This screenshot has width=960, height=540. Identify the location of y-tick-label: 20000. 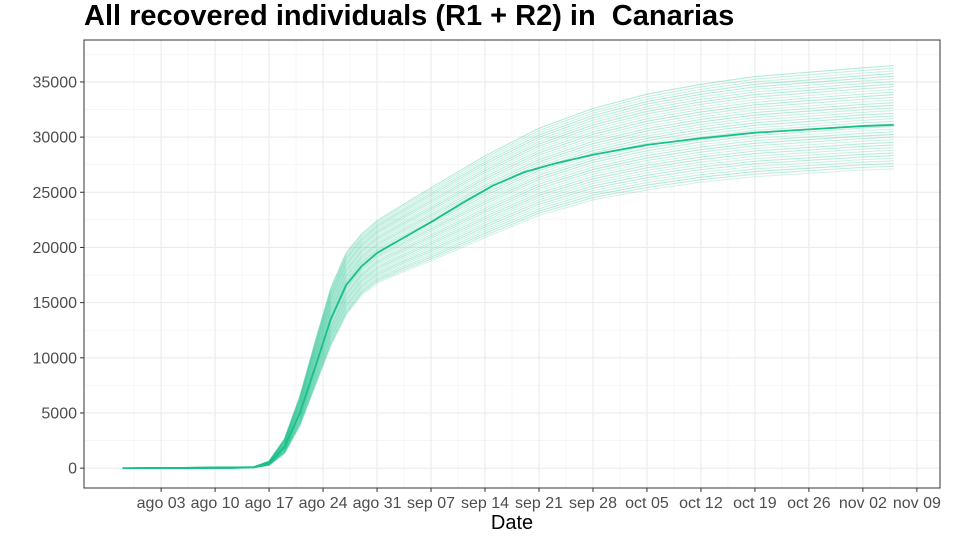
(55, 248).